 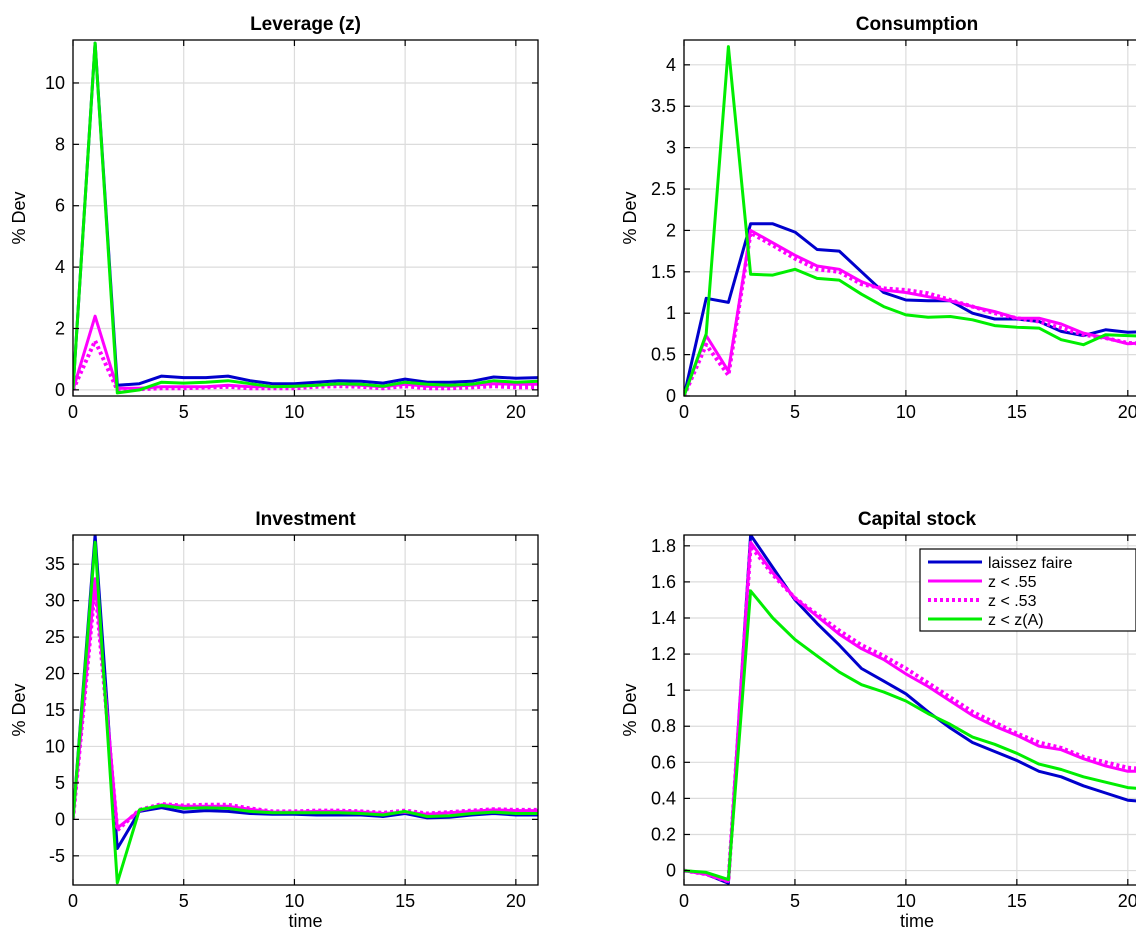 I want to click on y-tick-label: 30, so click(x=55, y=601).